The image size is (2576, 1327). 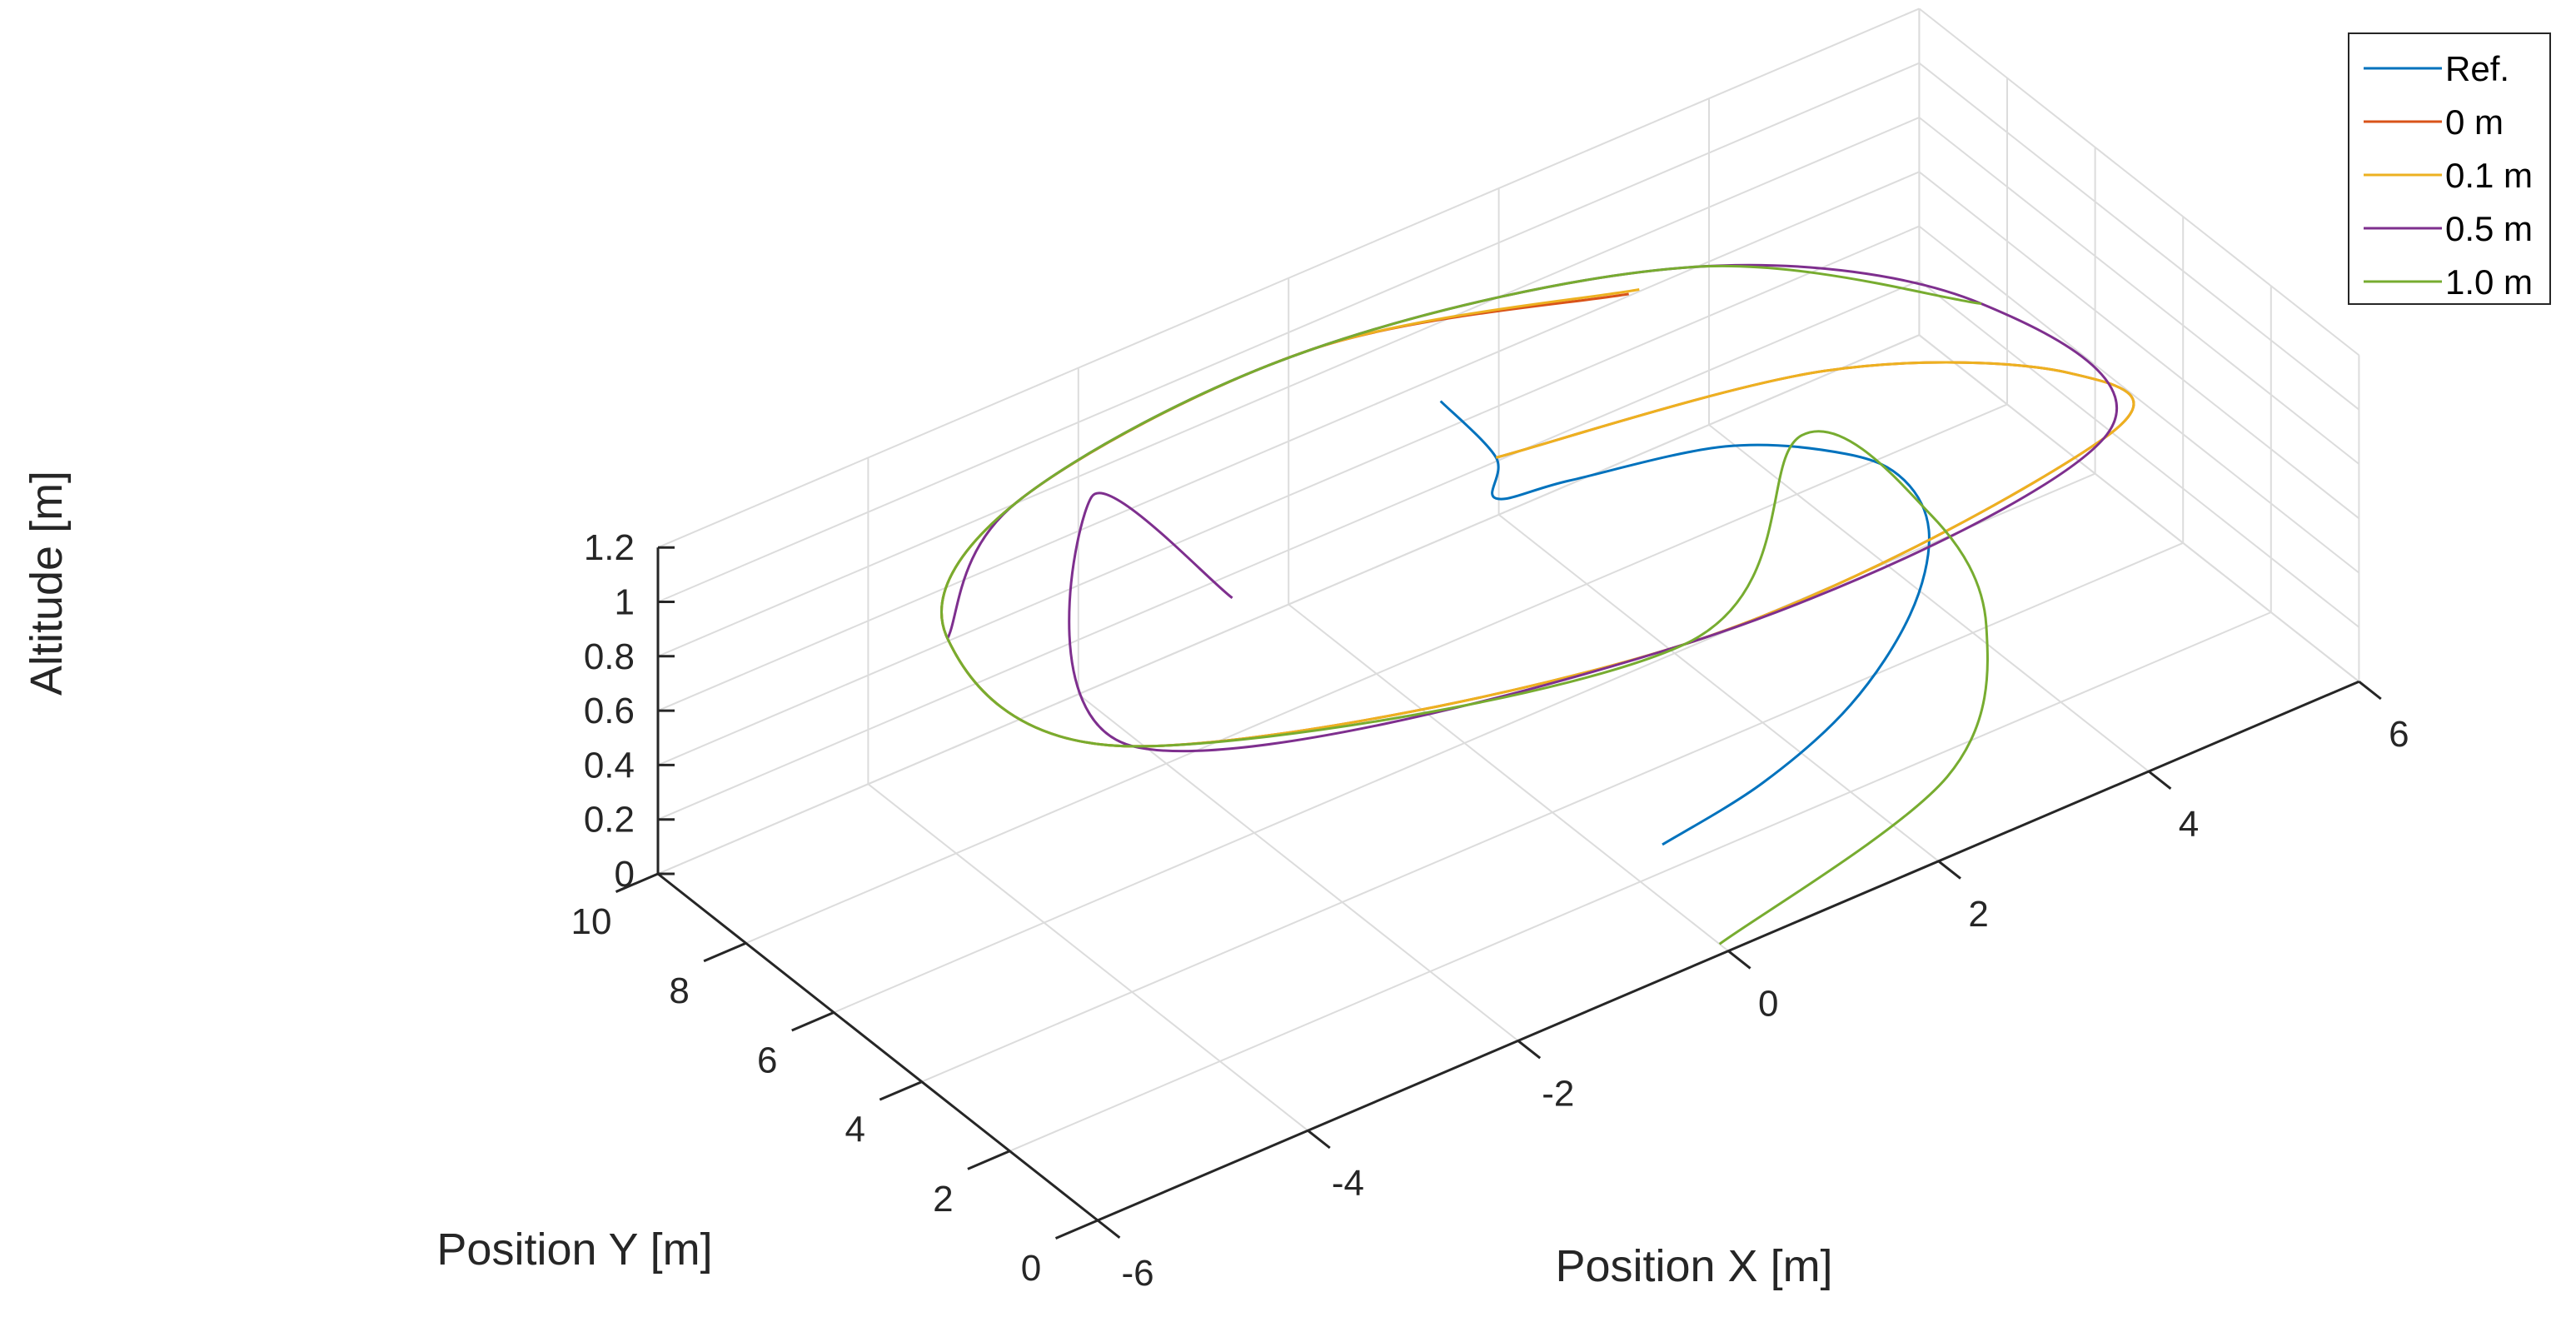 I want to click on z-tick-label: 0.8, so click(x=609, y=657).